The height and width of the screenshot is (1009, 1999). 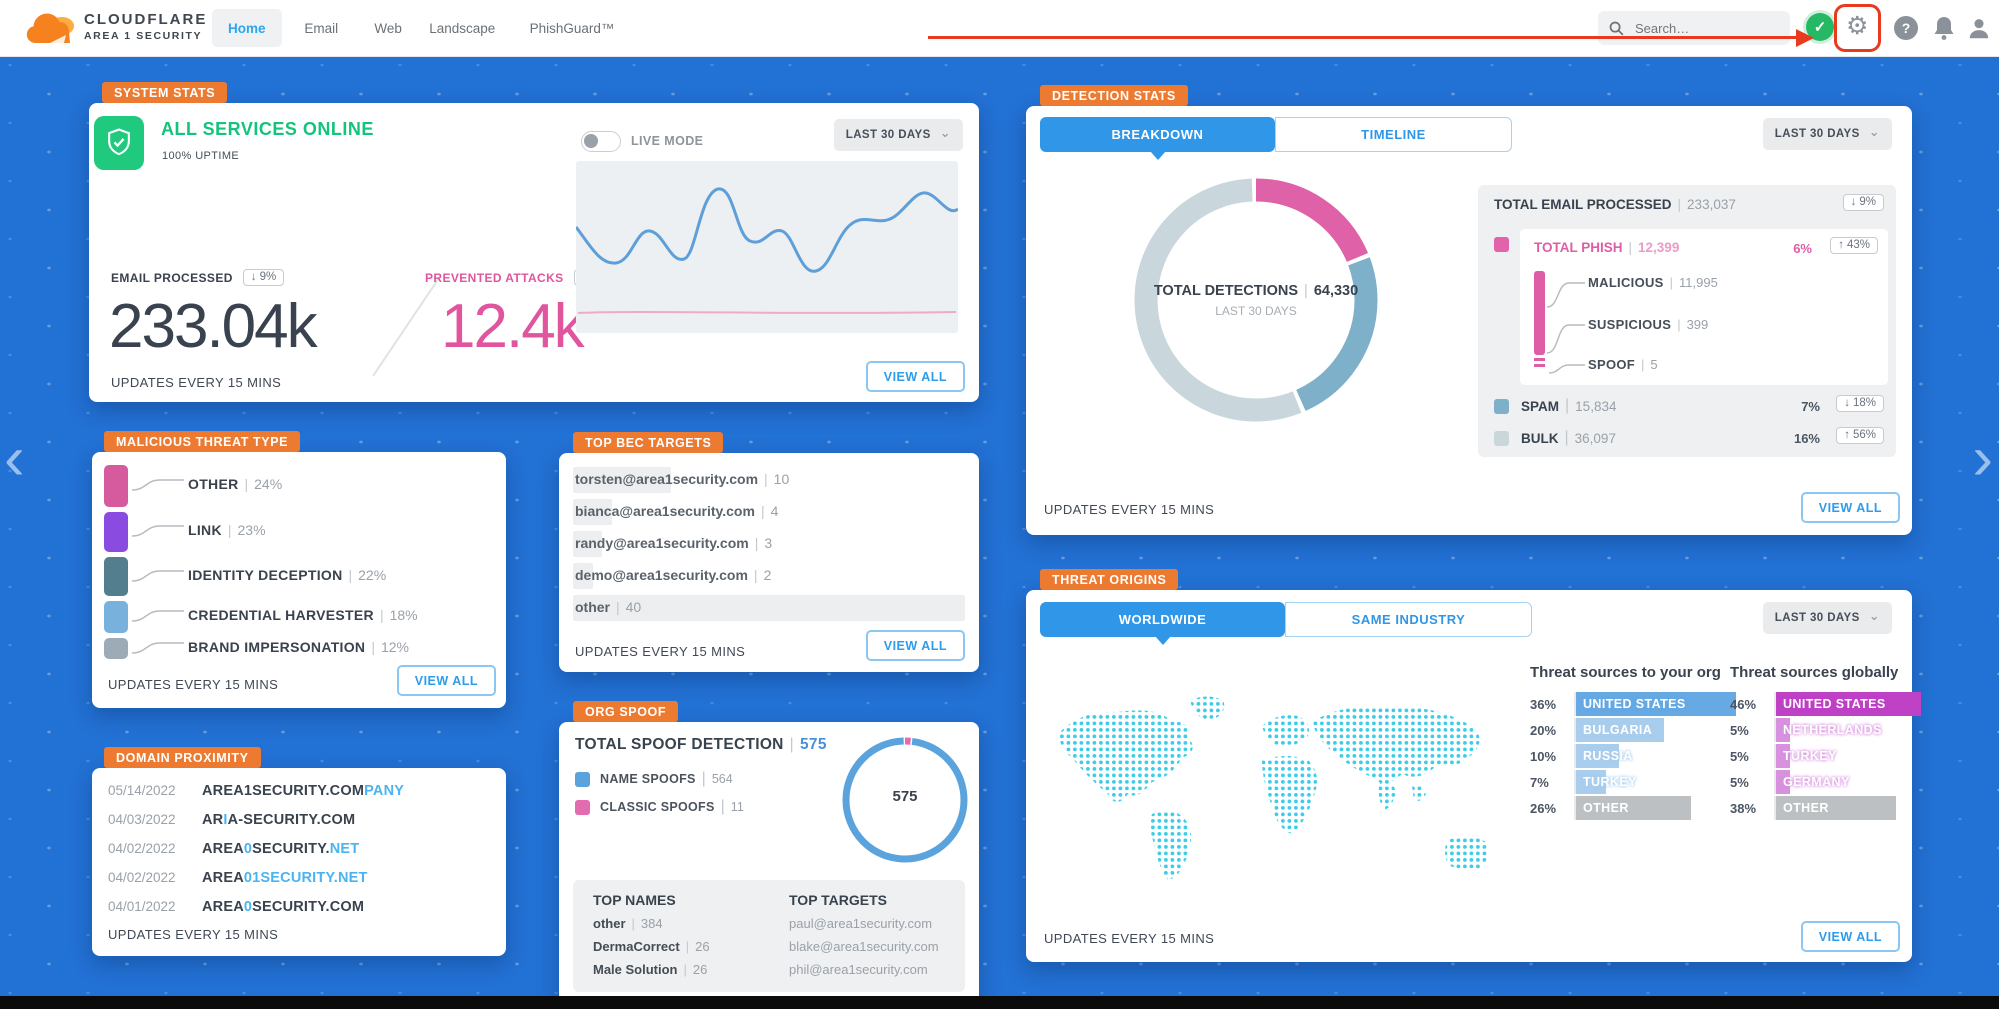 I want to click on threat-type-pct: 23%, so click(x=251, y=530).